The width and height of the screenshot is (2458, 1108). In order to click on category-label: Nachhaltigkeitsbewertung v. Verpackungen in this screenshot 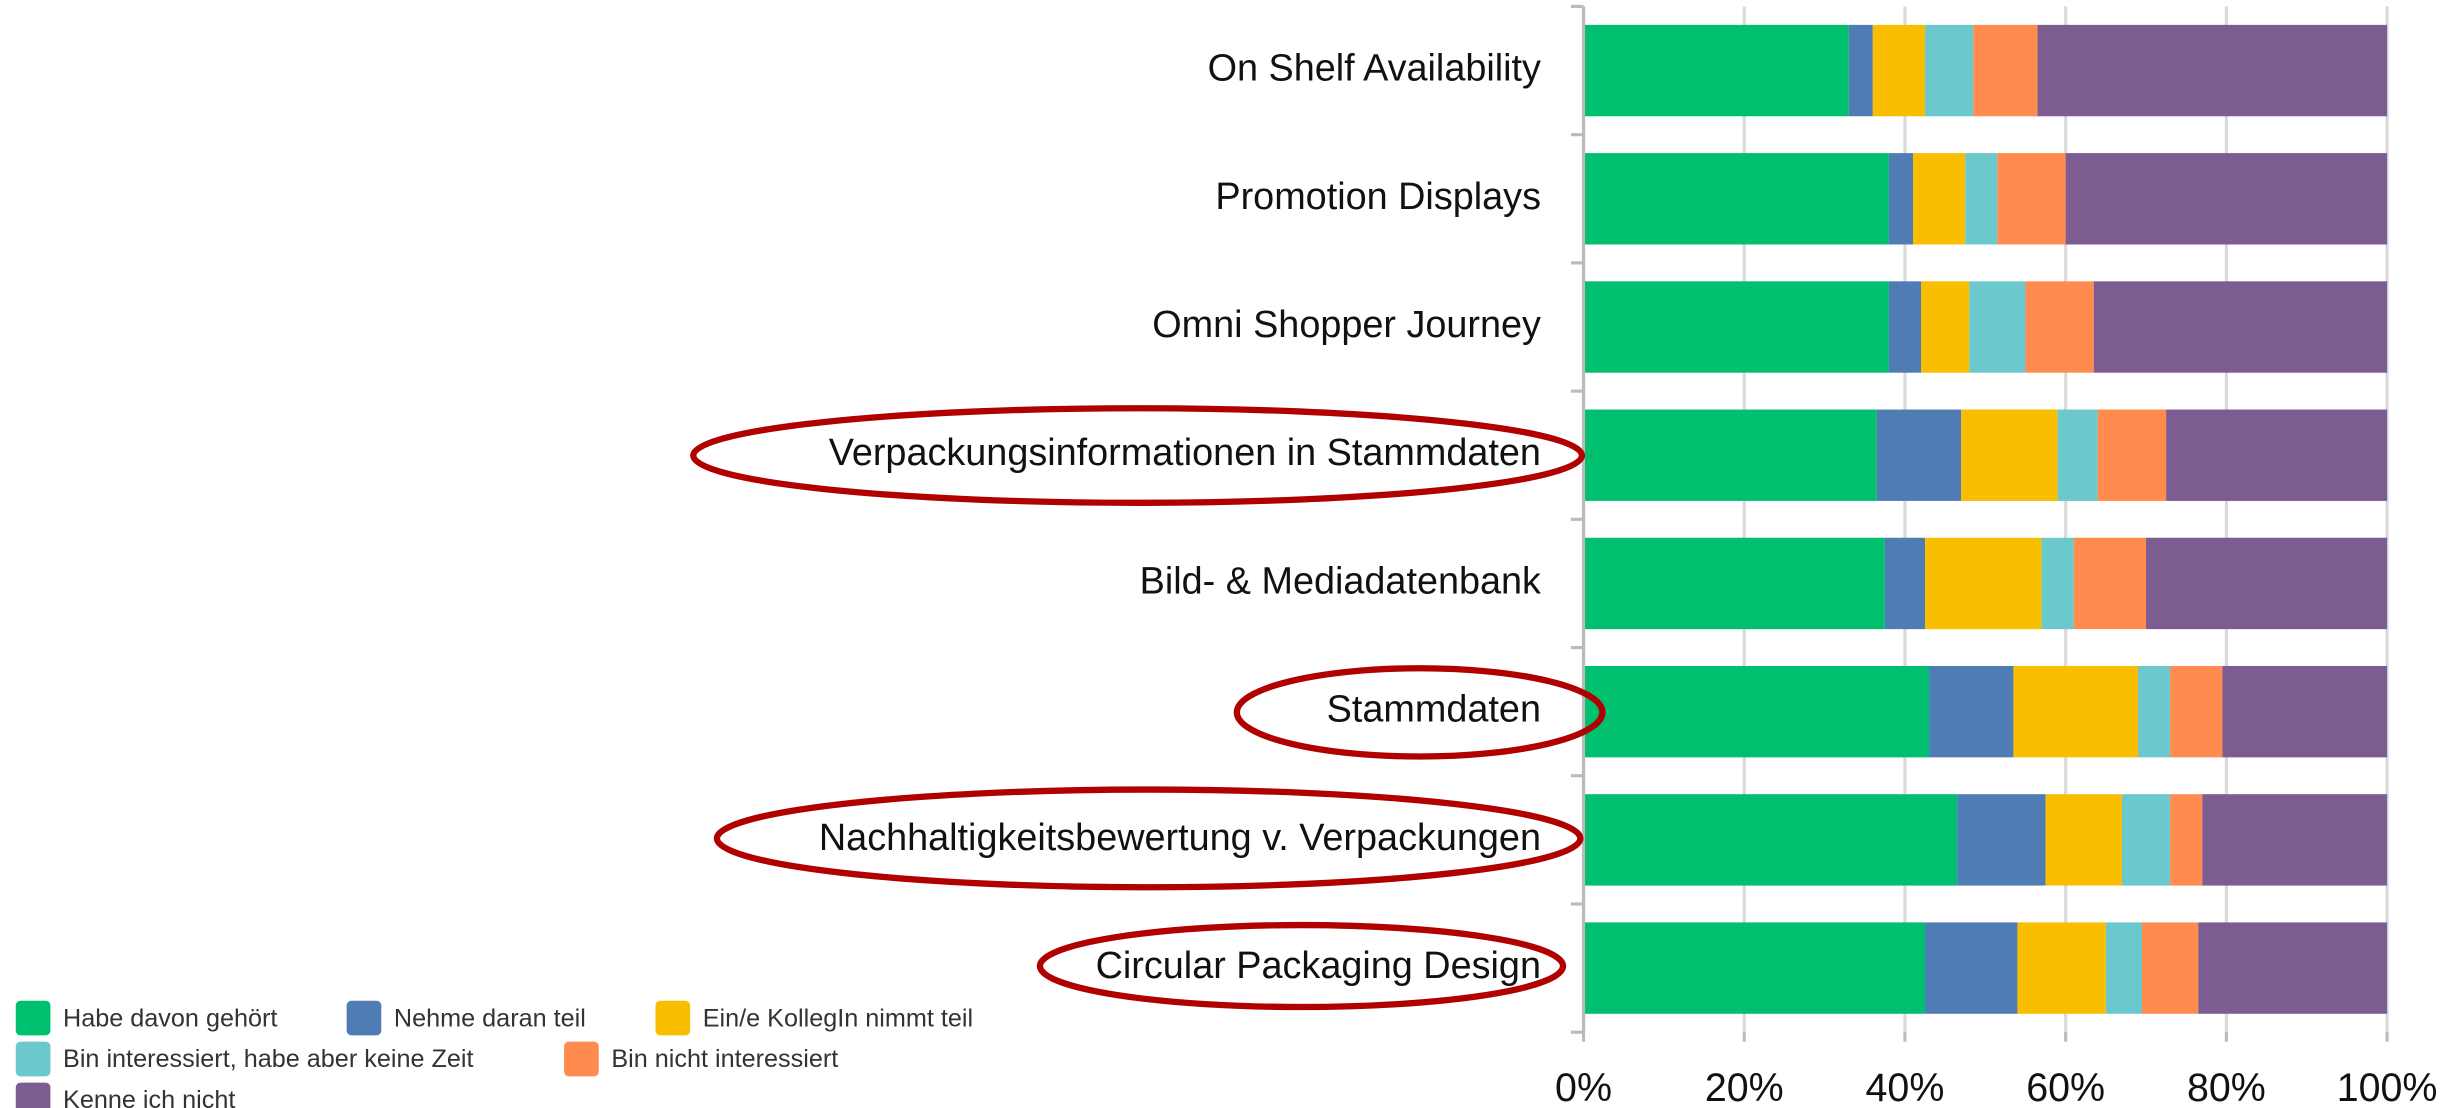, I will do `click(1180, 838)`.